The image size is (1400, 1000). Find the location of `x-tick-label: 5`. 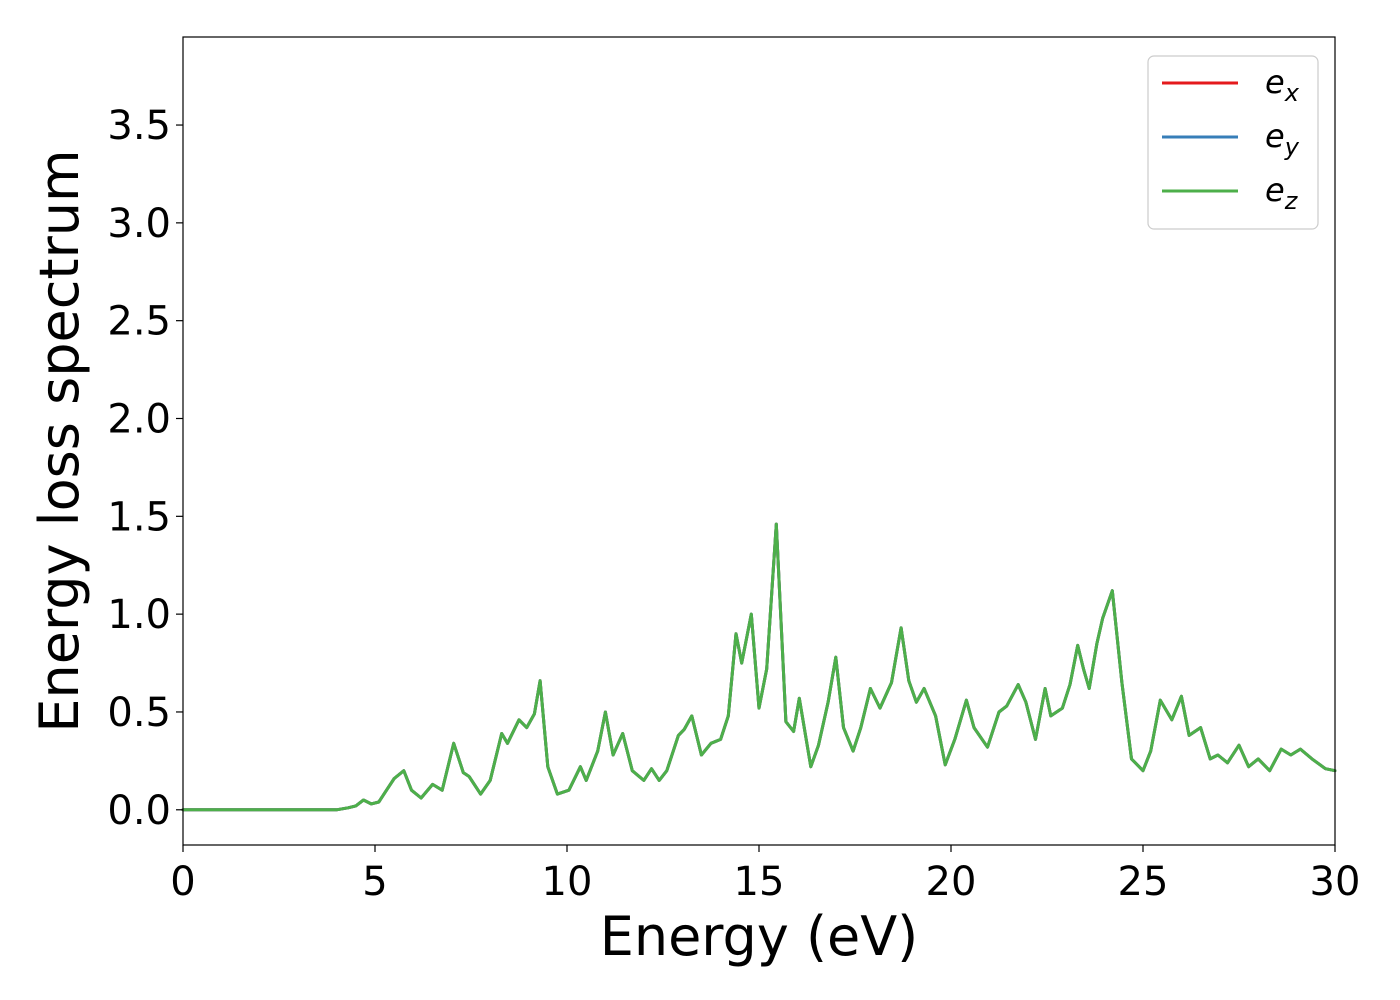

x-tick-label: 5 is located at coordinates (374, 882).